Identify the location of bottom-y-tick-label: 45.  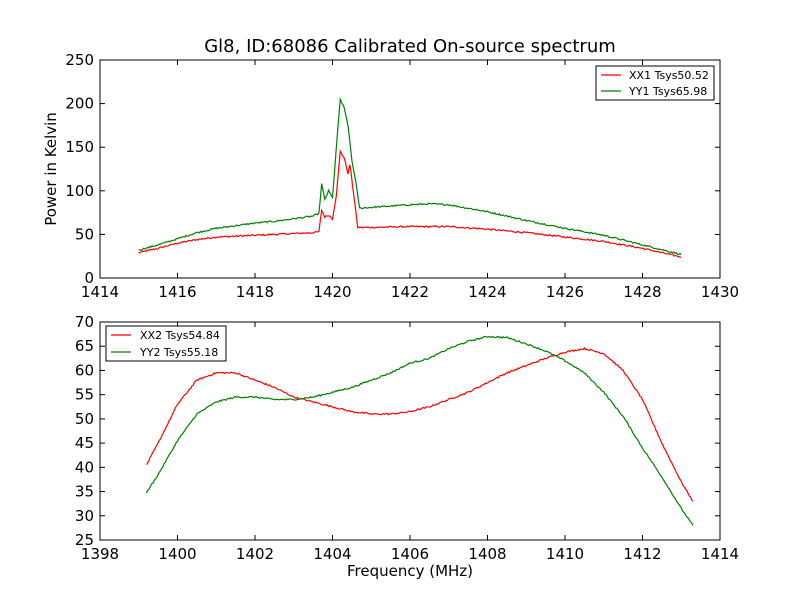
(84, 443).